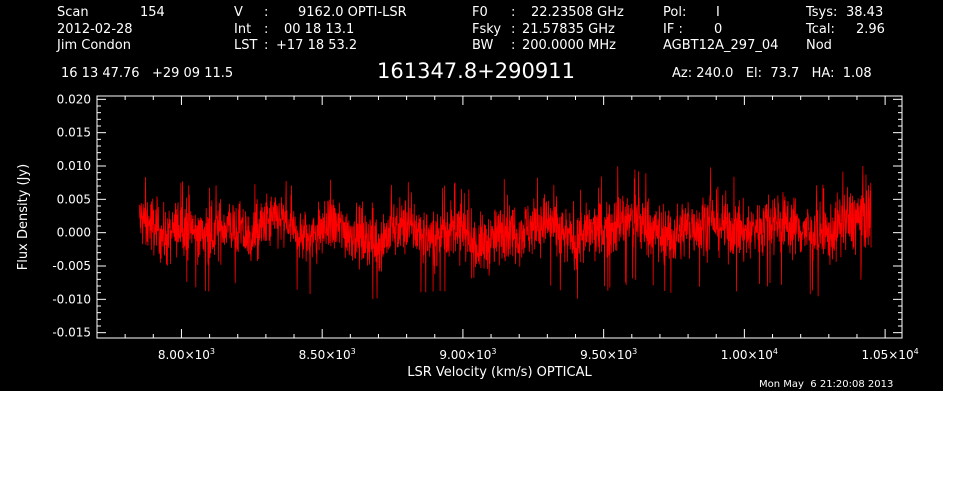 The image size is (962, 490). I want to click on project-id: AGBT12A_297_04, so click(721, 45).